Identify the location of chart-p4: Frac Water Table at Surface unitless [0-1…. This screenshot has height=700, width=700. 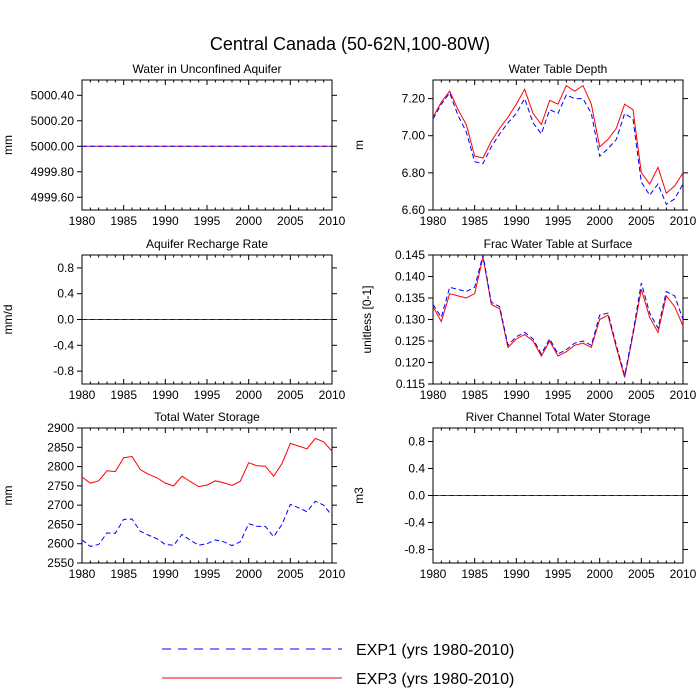
(528, 319).